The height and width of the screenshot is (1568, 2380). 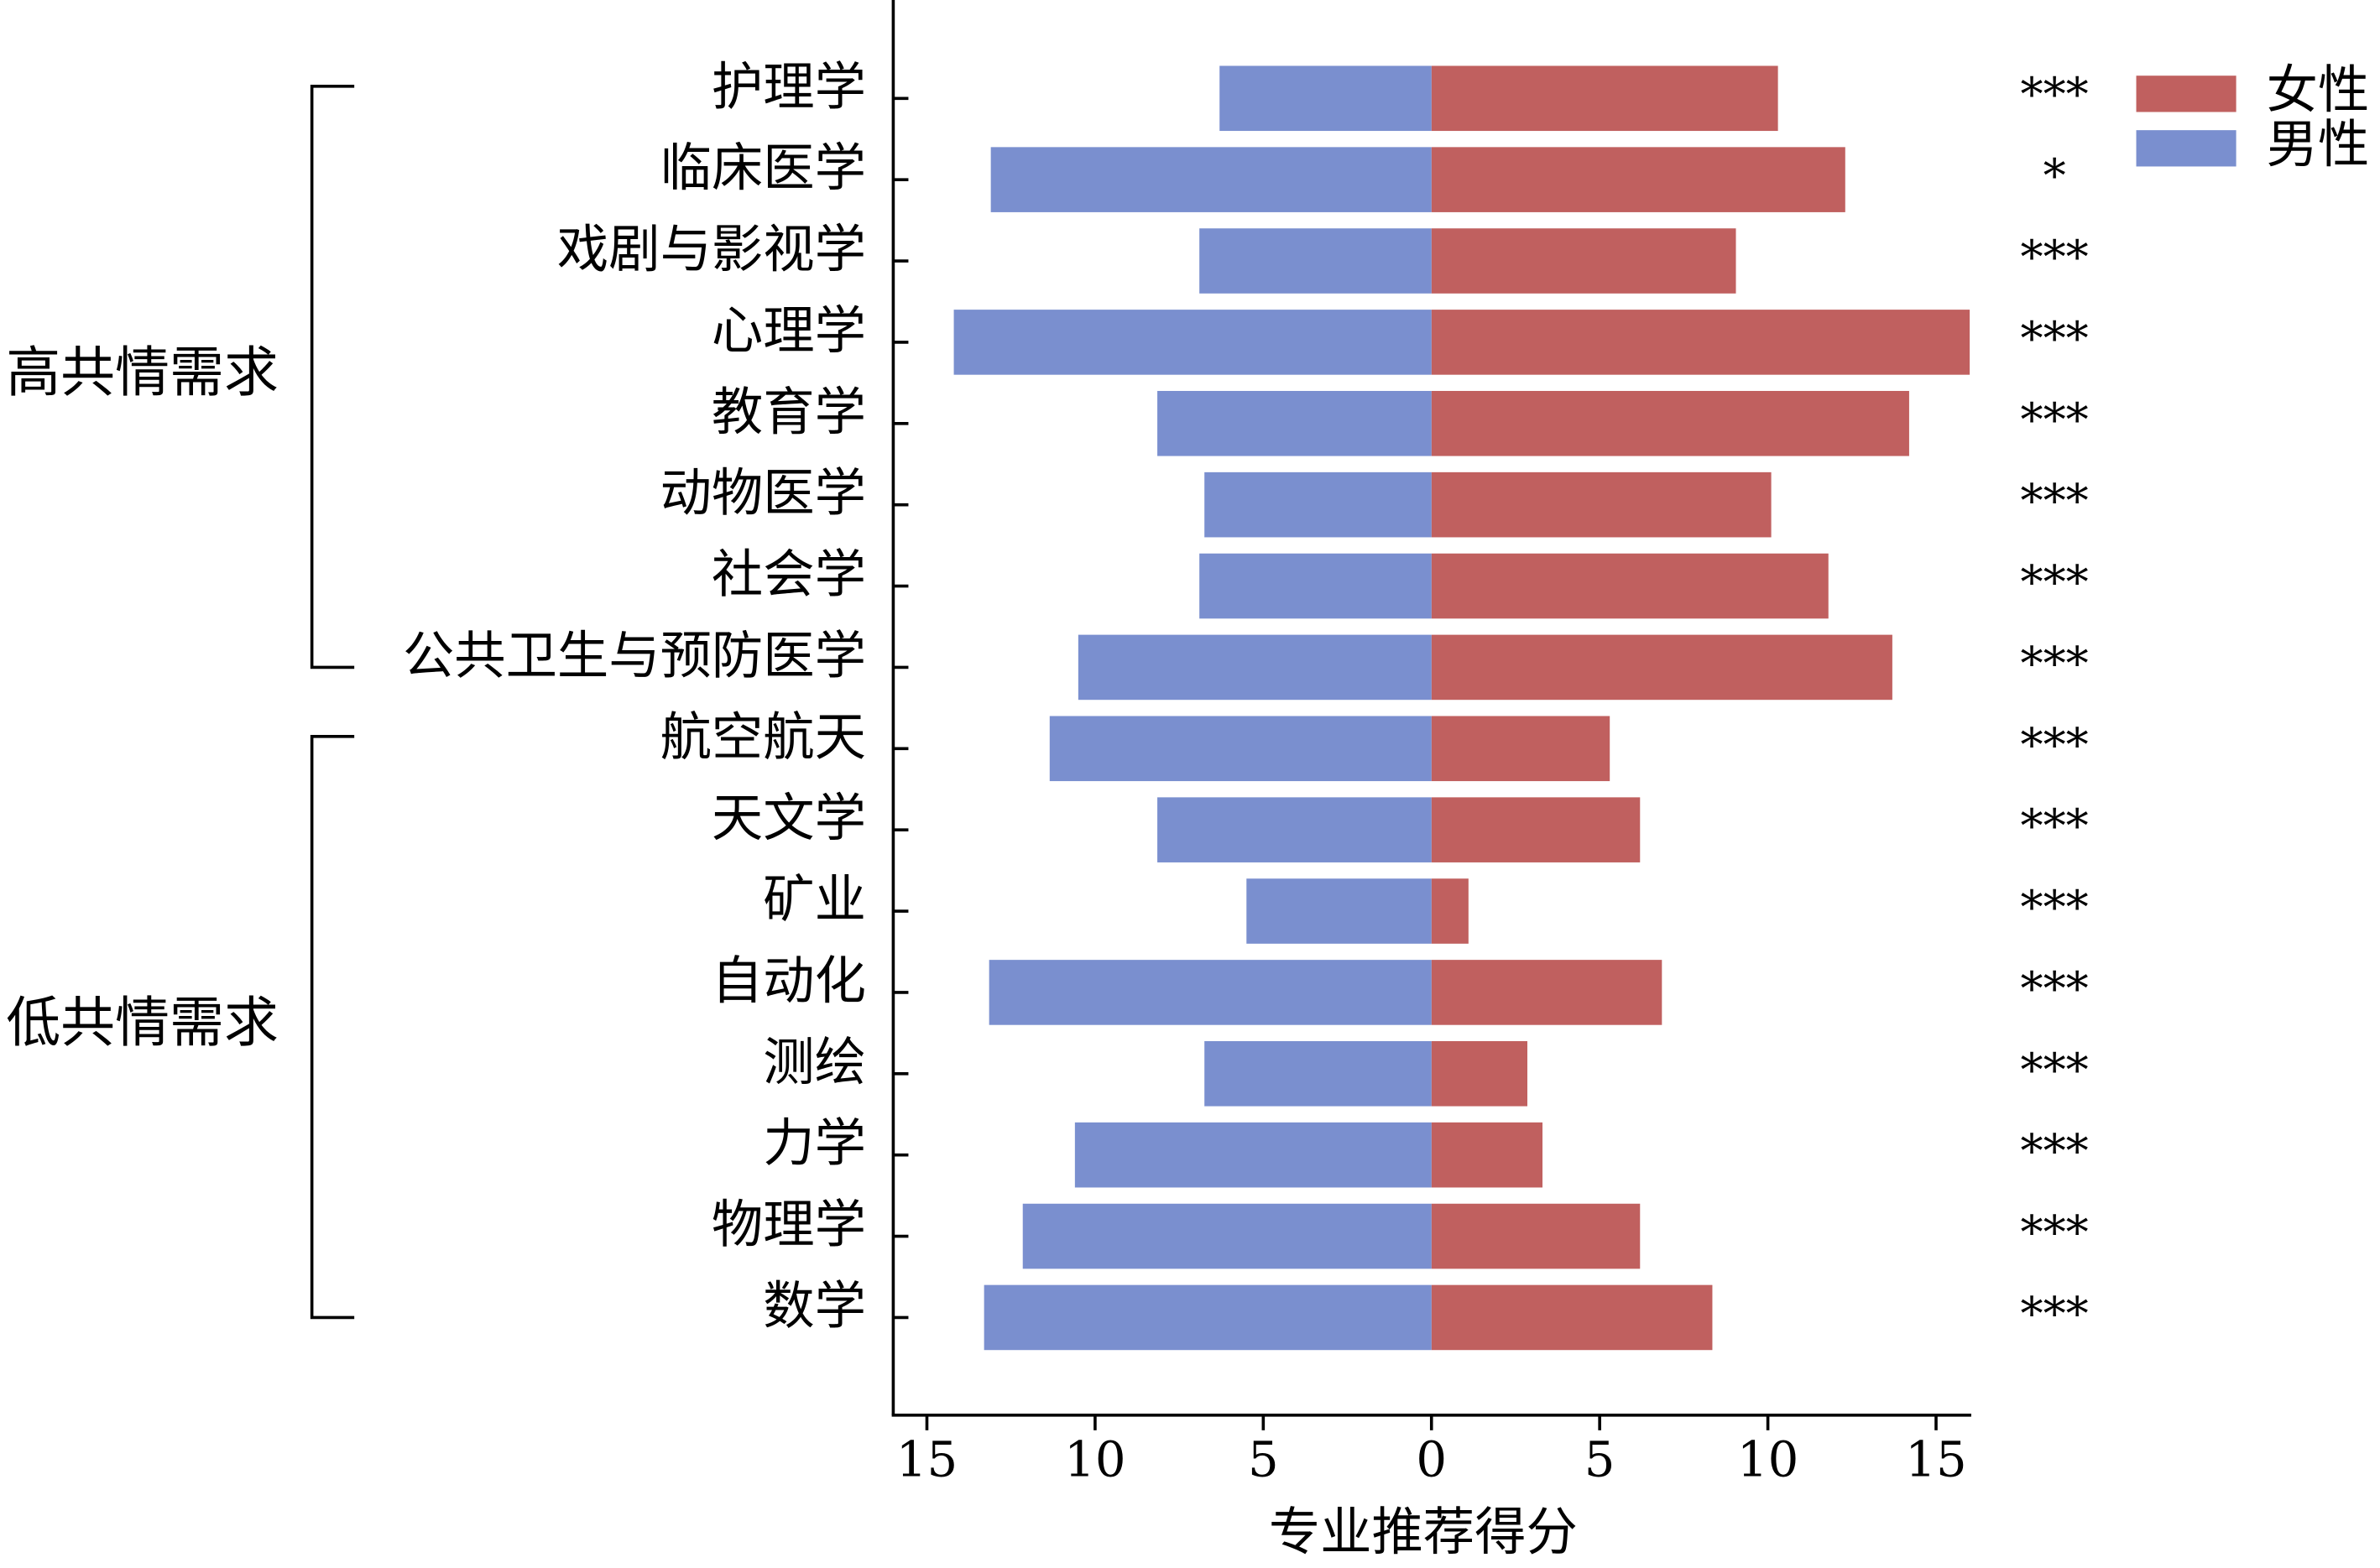 I want to click on y-tick-label: 航空航天, so click(x=763, y=737).